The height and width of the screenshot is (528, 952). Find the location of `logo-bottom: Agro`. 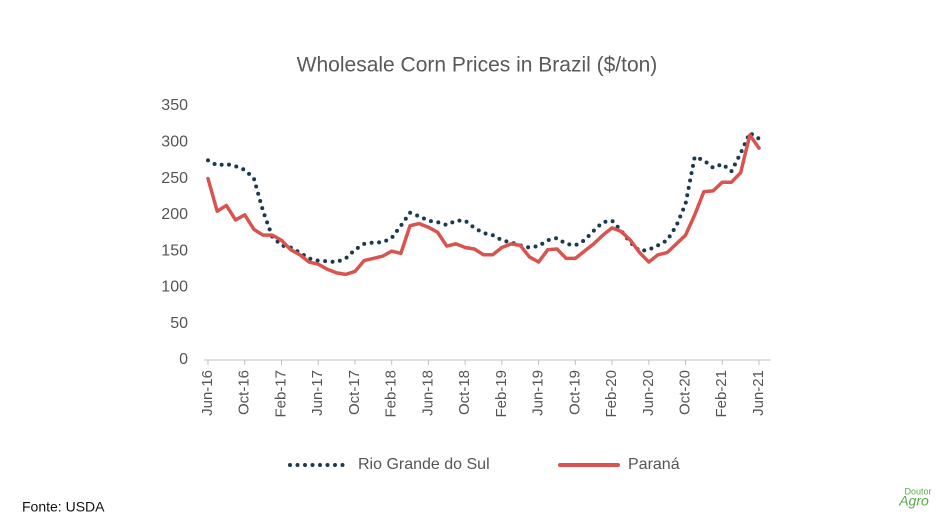

logo-bottom: Agro is located at coordinates (913, 501).